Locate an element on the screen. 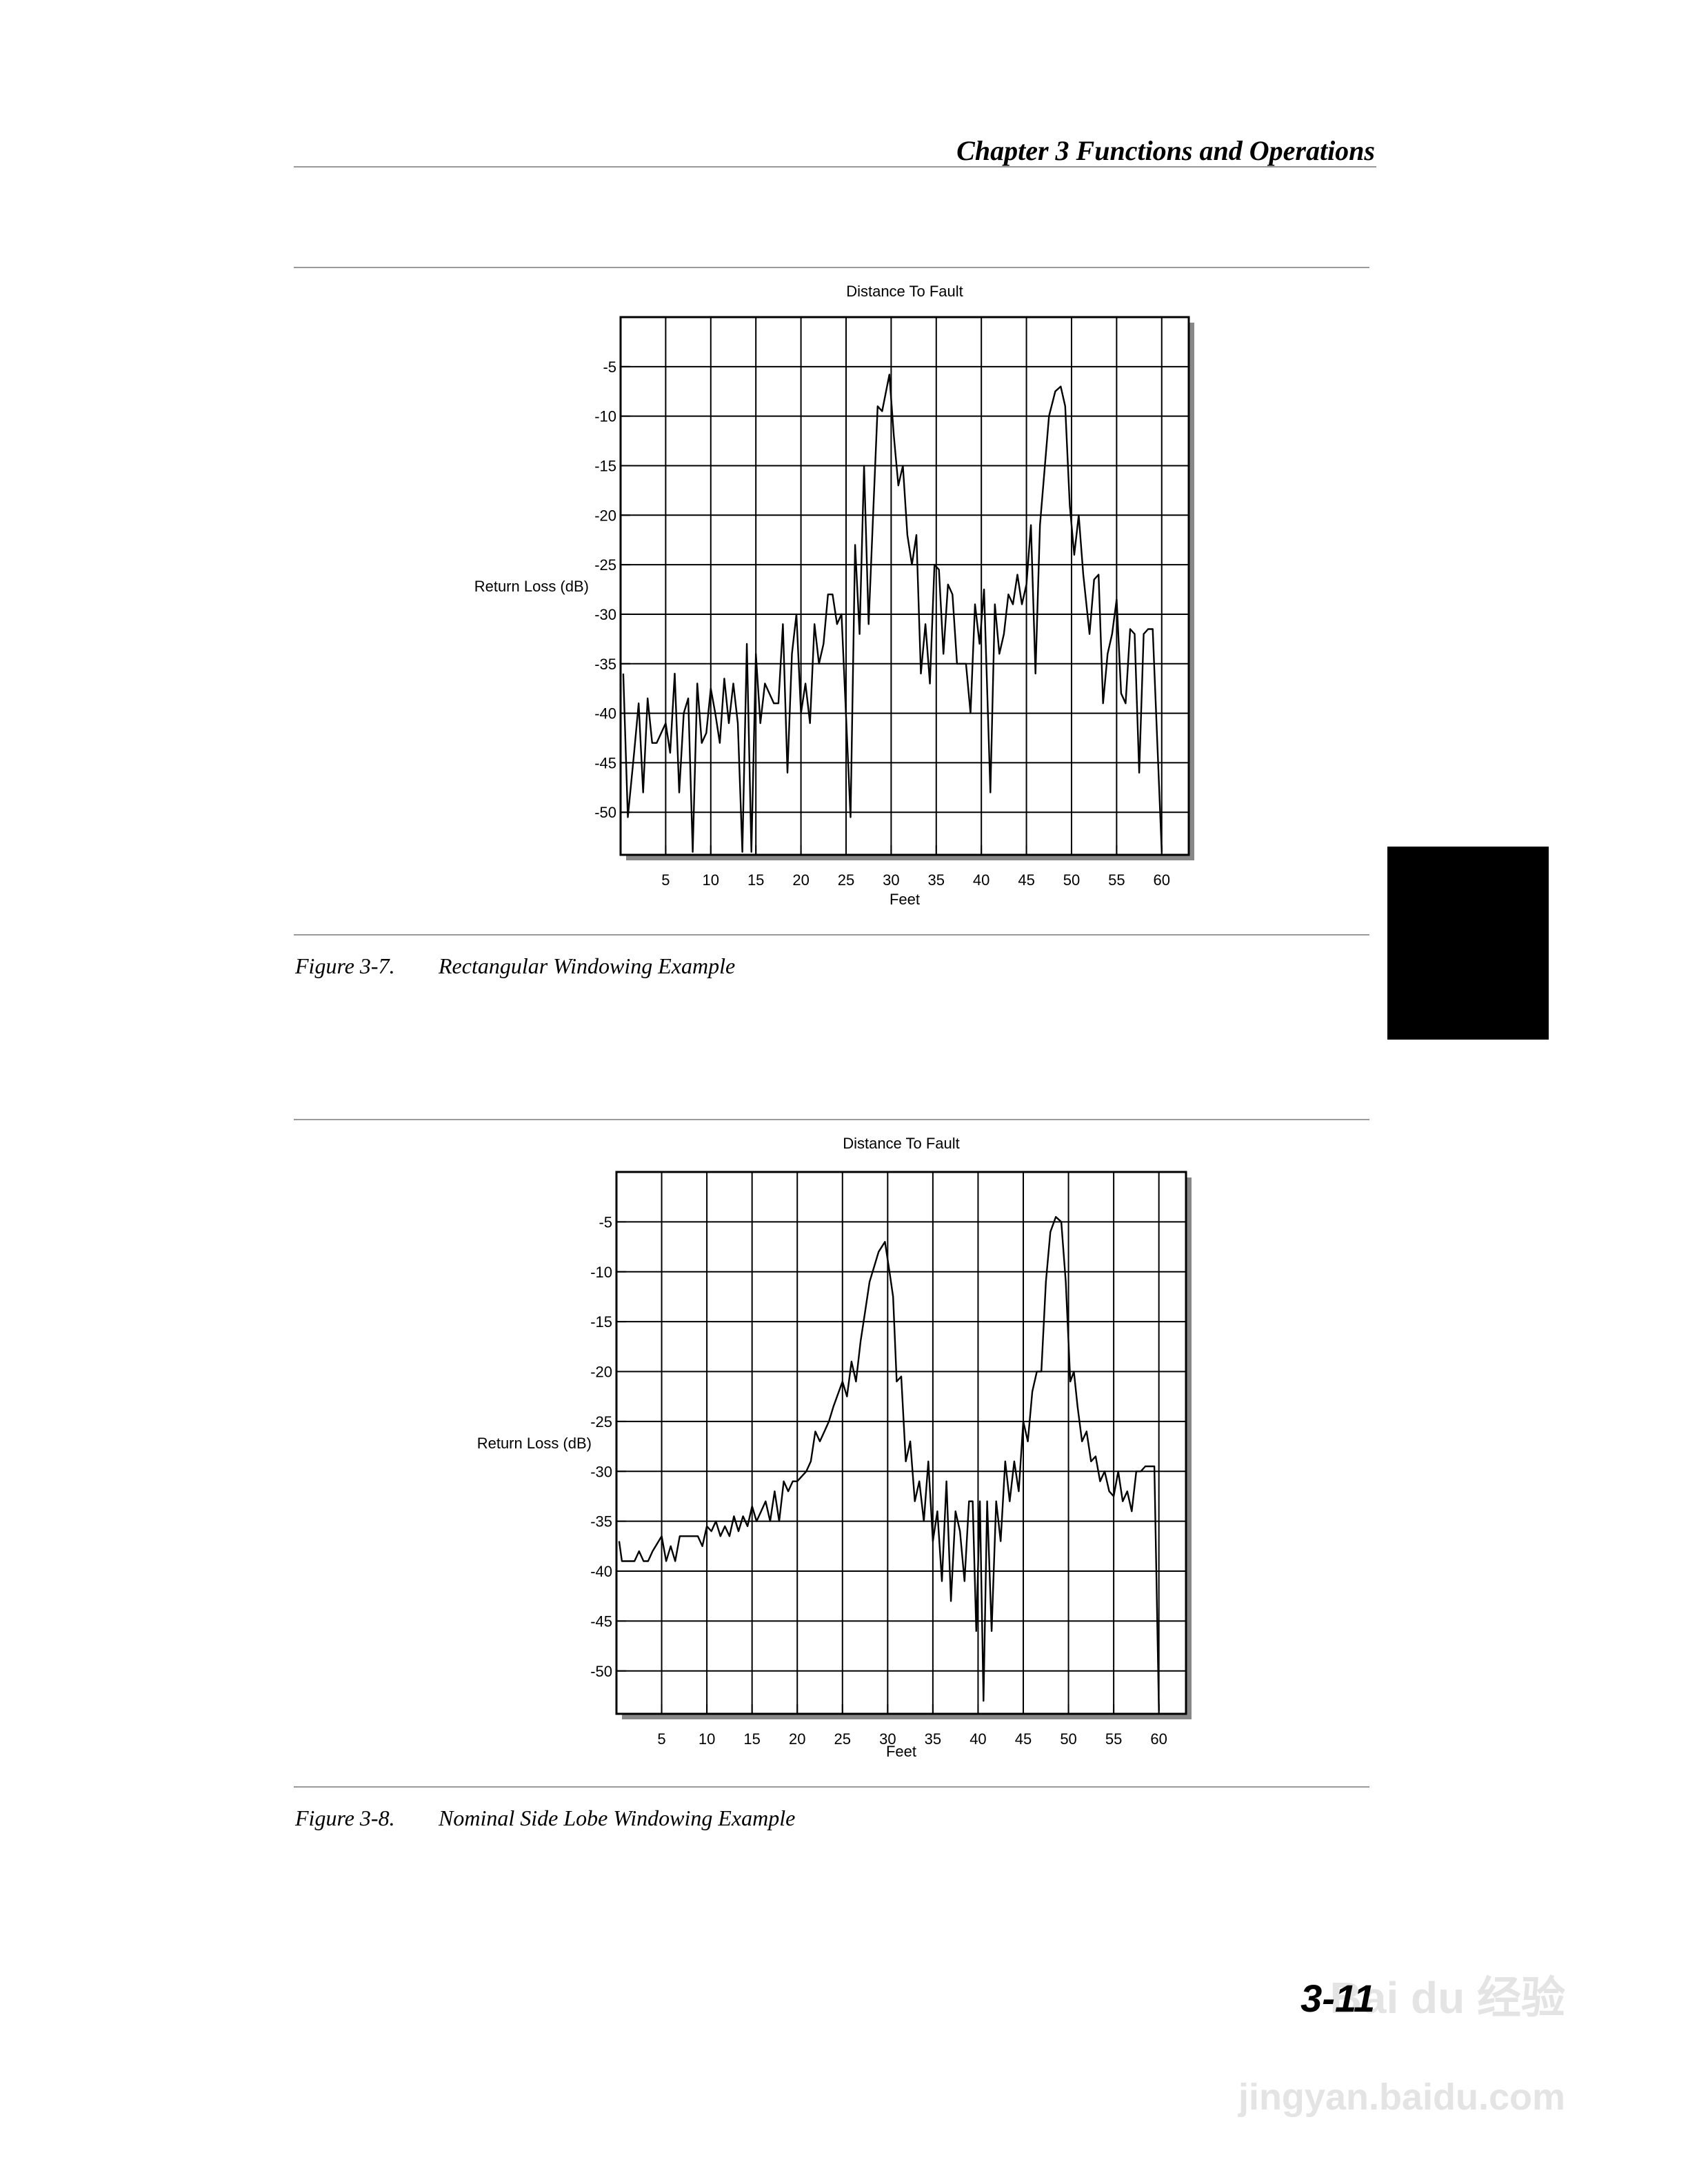 The width and height of the screenshot is (1688, 2184). page-number: 3-11 is located at coordinates (1338, 1998).